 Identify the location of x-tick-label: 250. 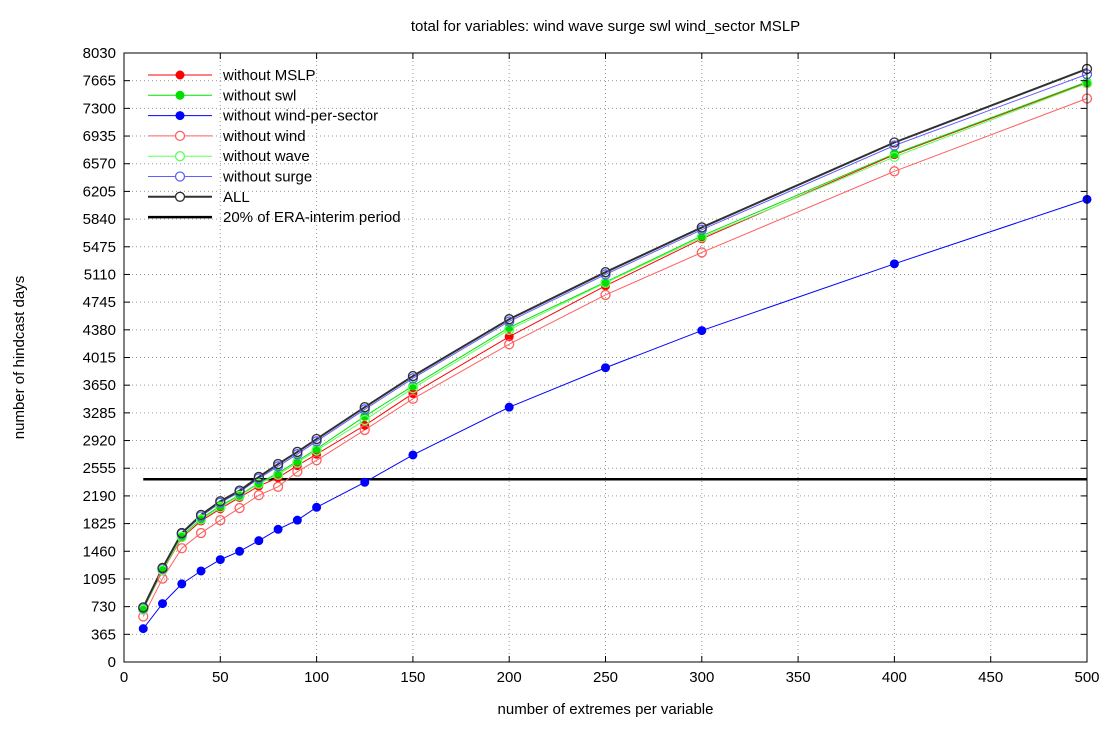
(605, 677).